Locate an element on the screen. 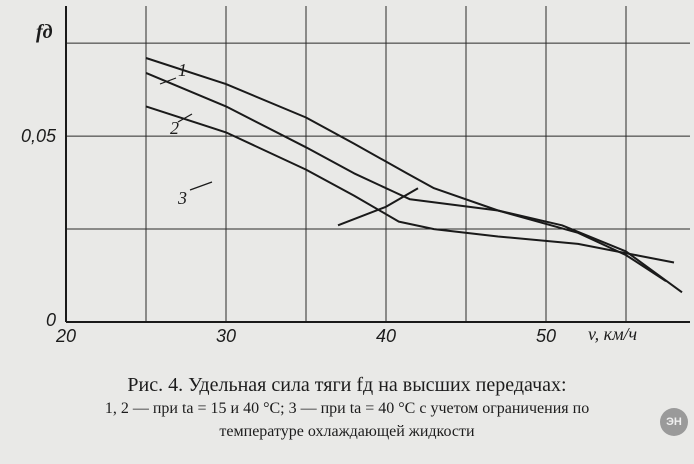  watermark-logo: ЭН is located at coordinates (674, 422).